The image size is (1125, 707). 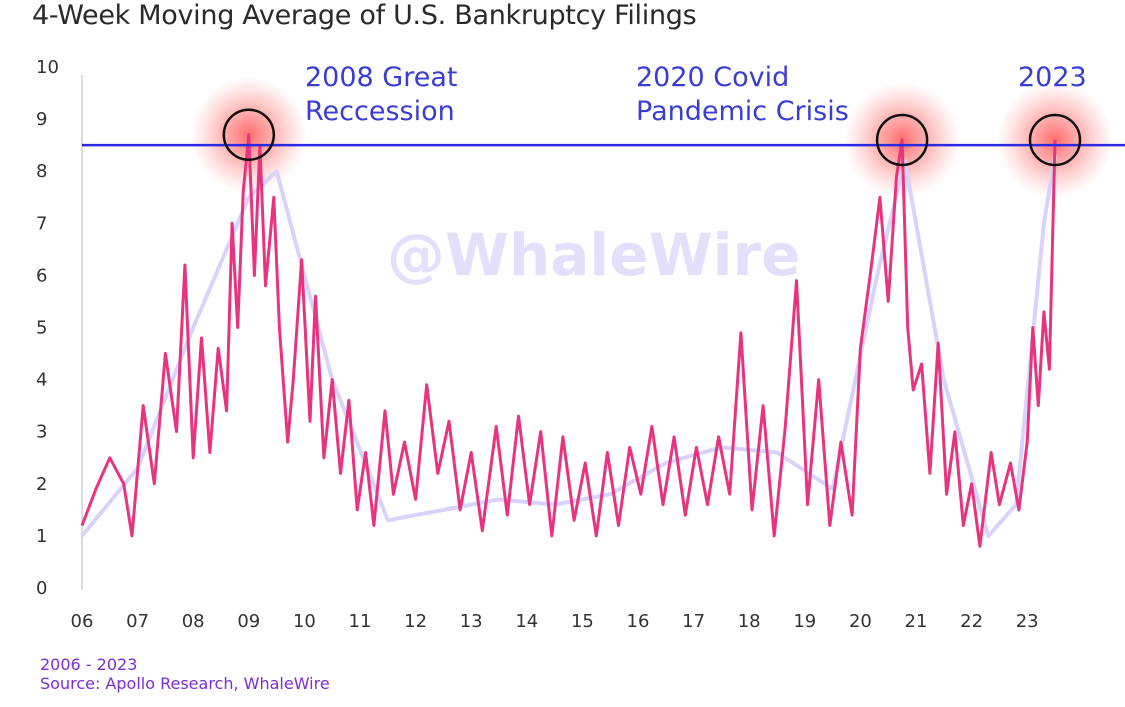 I want to click on y-axis: 0 1 2 3 4 5 6 7 8 9 10, so click(x=59, y=328).